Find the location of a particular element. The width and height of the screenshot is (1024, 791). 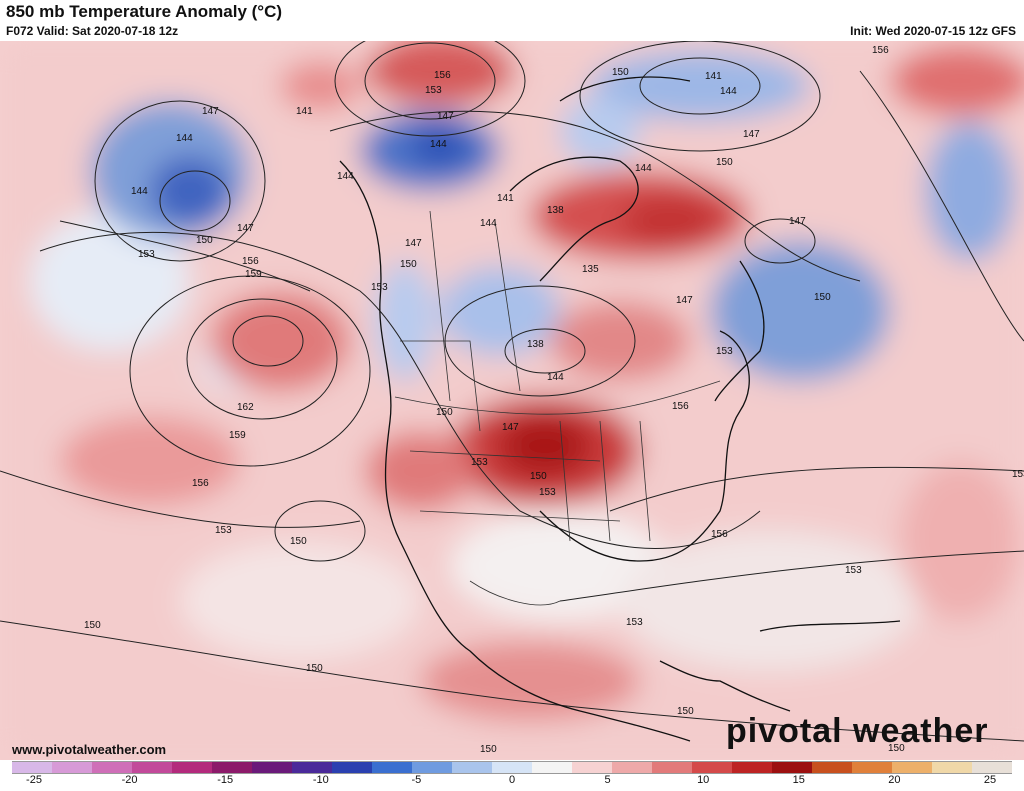

colorbar-tick-label: 0 is located at coordinates (512, 780).